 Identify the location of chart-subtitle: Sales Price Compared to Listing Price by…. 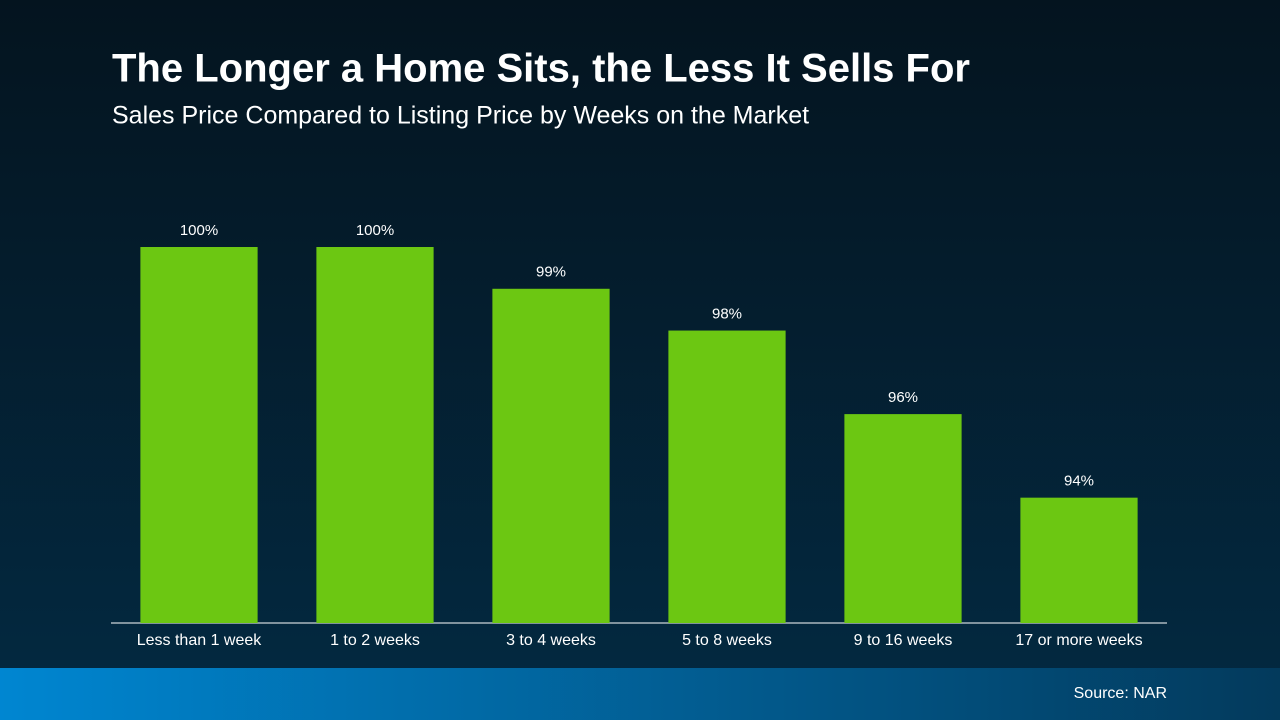
(460, 116).